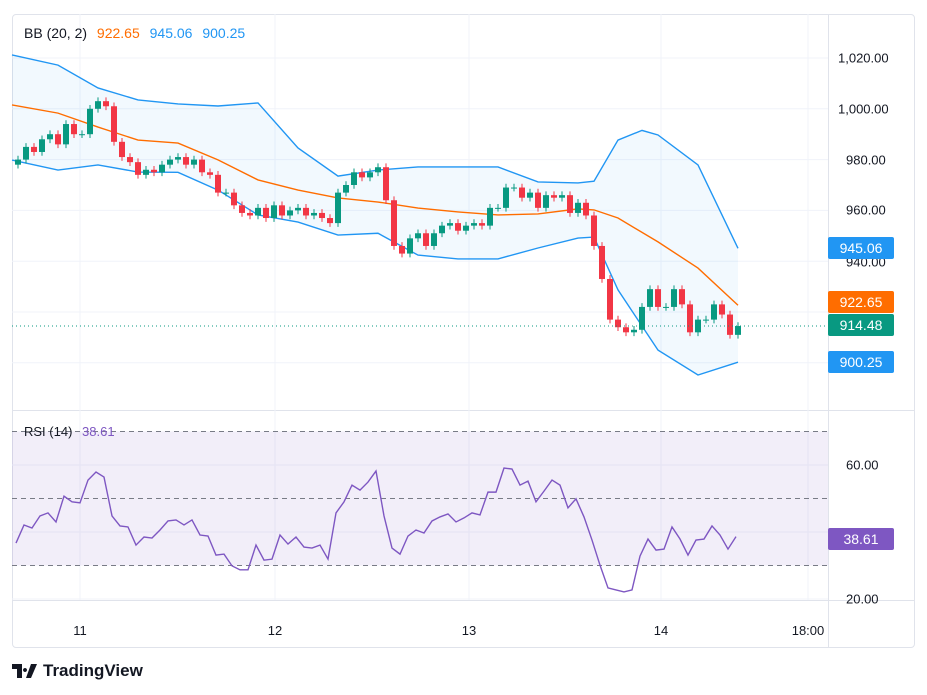 The image size is (927, 695). Describe the element at coordinates (171, 33) in the screenshot. I see `bb-upper-value: 945.06` at that location.